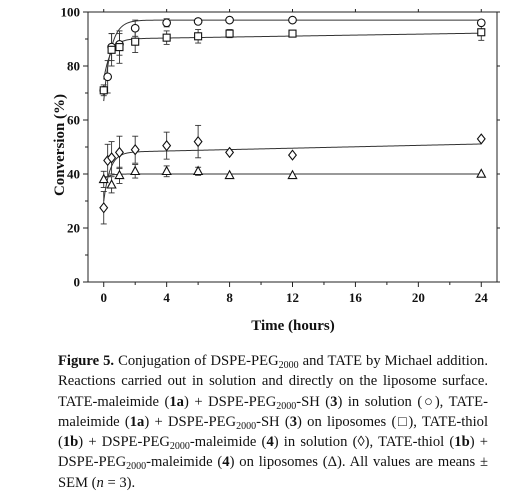  Describe the element at coordinates (77, 282) in the screenshot. I see `y-tick-label: 0` at that location.